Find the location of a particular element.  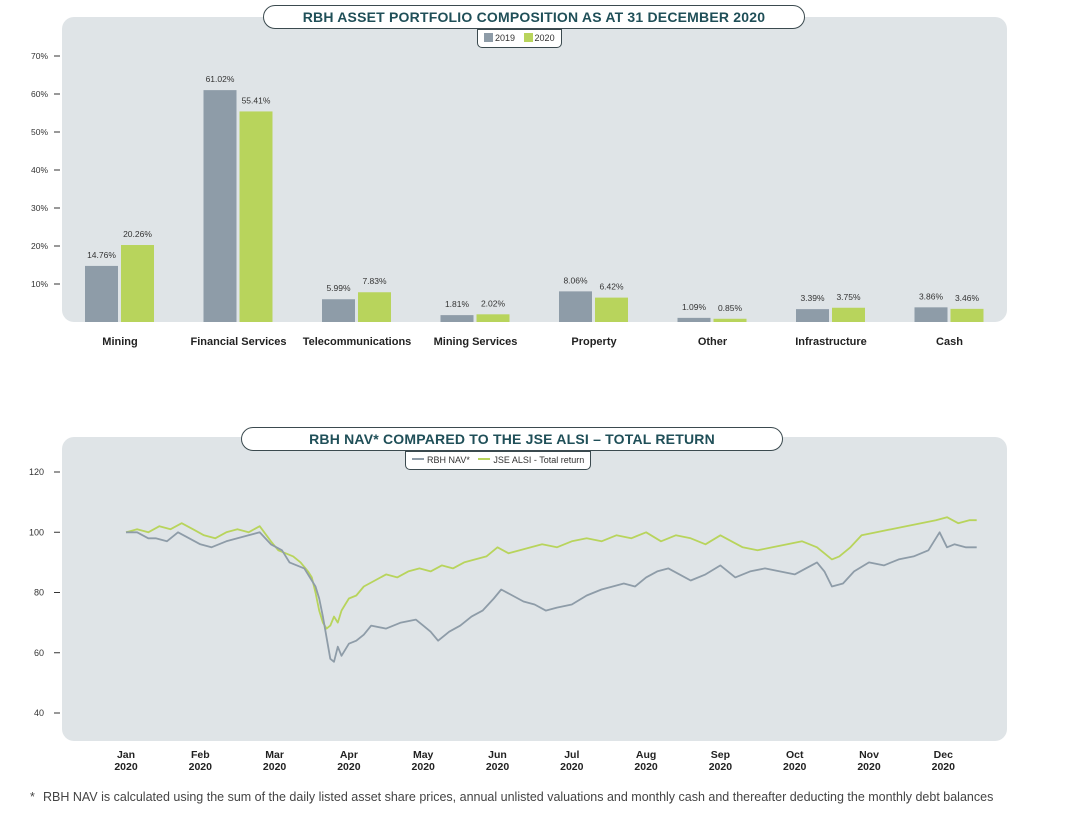

x-tick-month: Jul is located at coordinates (571, 755).